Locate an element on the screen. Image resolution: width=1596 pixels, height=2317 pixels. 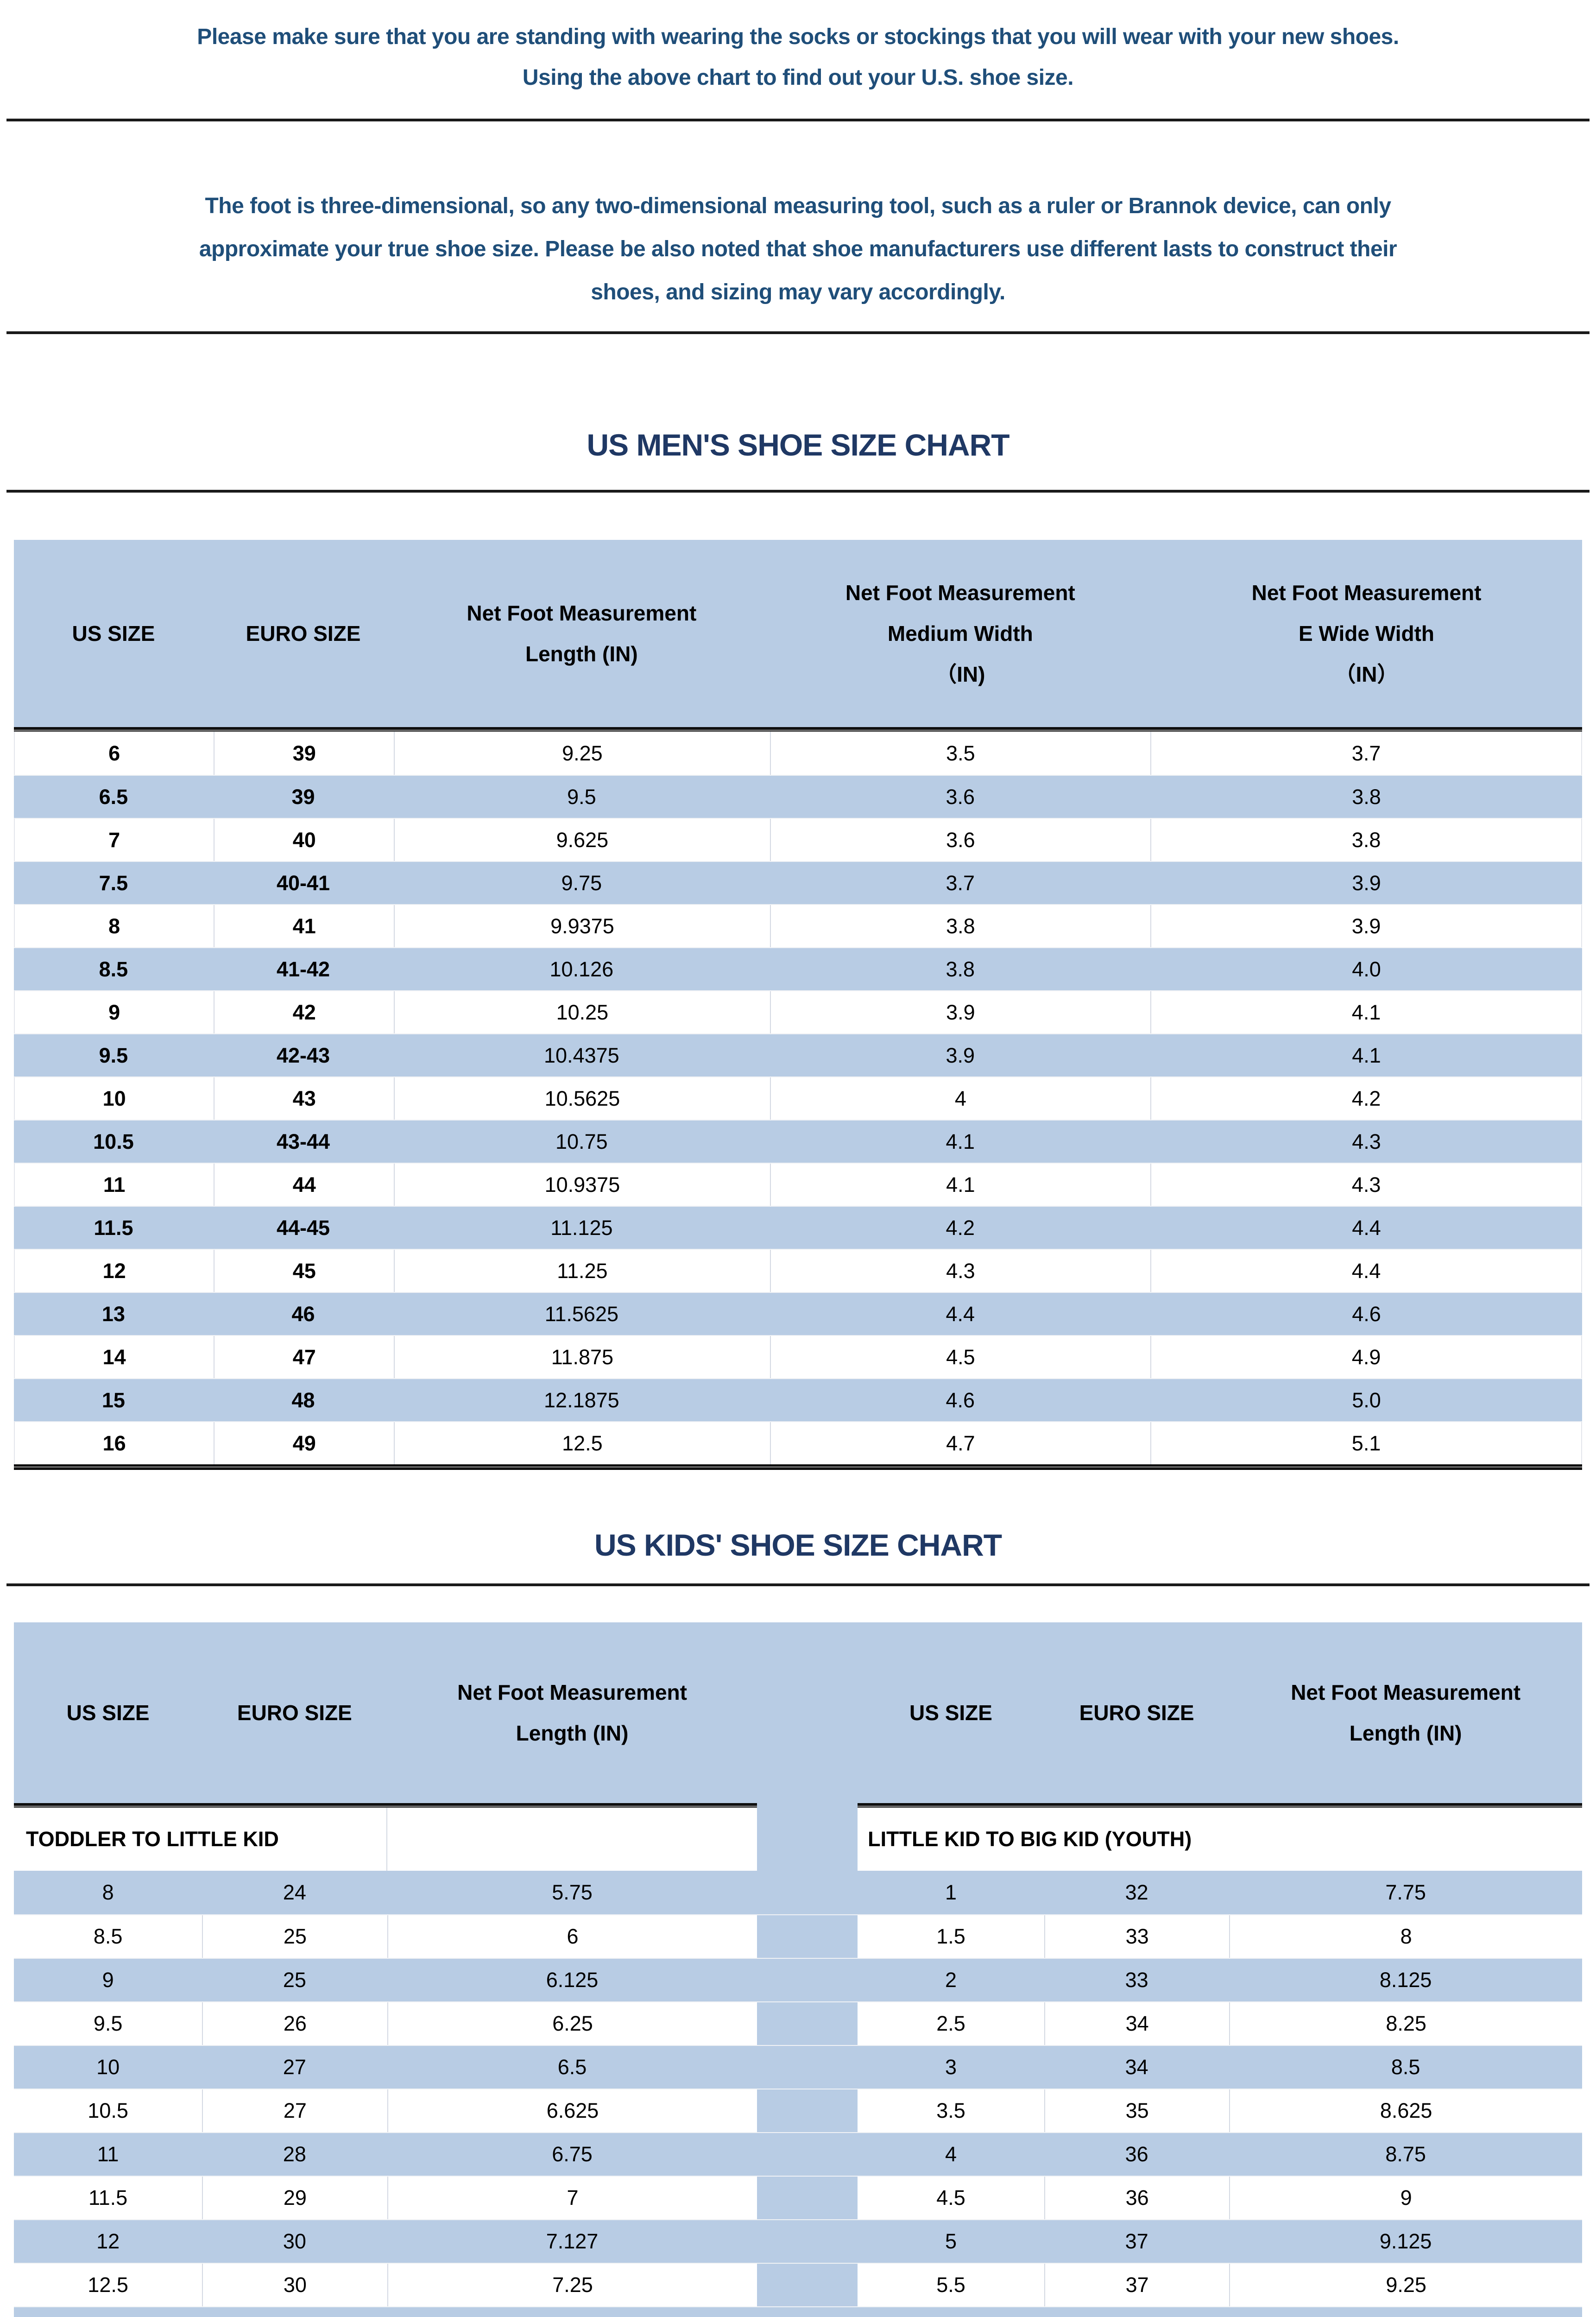
table-row: 11.5 29 7 4.5 36 9 is located at coordinates (798, 2197).